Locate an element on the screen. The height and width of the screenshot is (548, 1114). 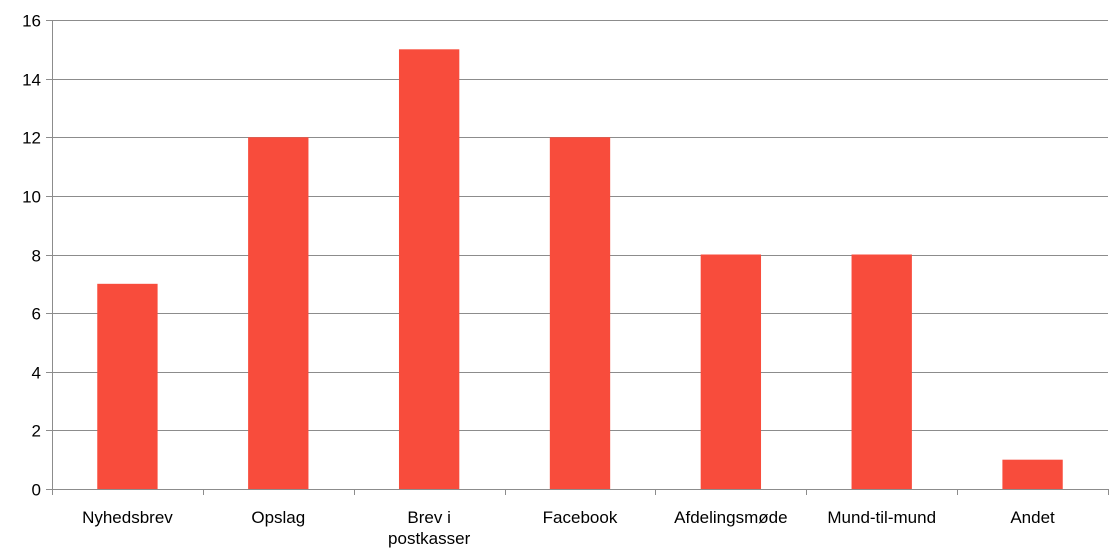
x-tick-label: Facebook is located at coordinates (580, 517).